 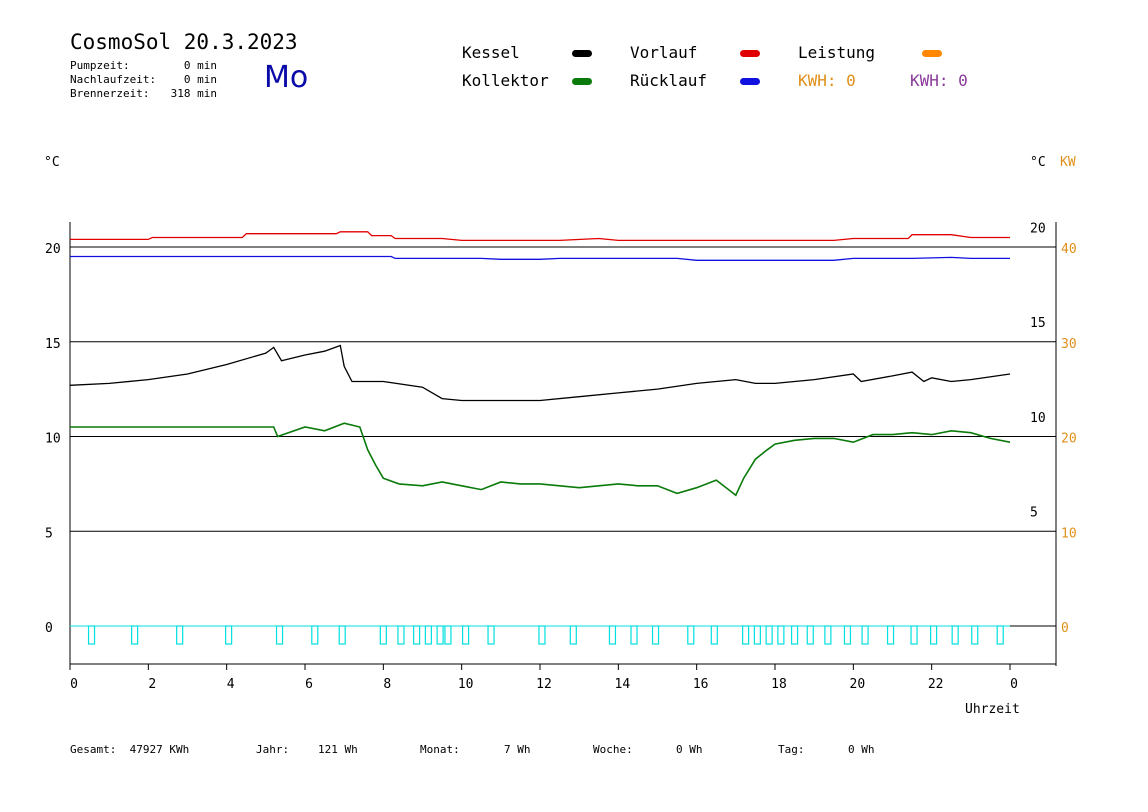 What do you see at coordinates (1069, 344) in the screenshot?
I see `y-kw-tick-label: 30` at bounding box center [1069, 344].